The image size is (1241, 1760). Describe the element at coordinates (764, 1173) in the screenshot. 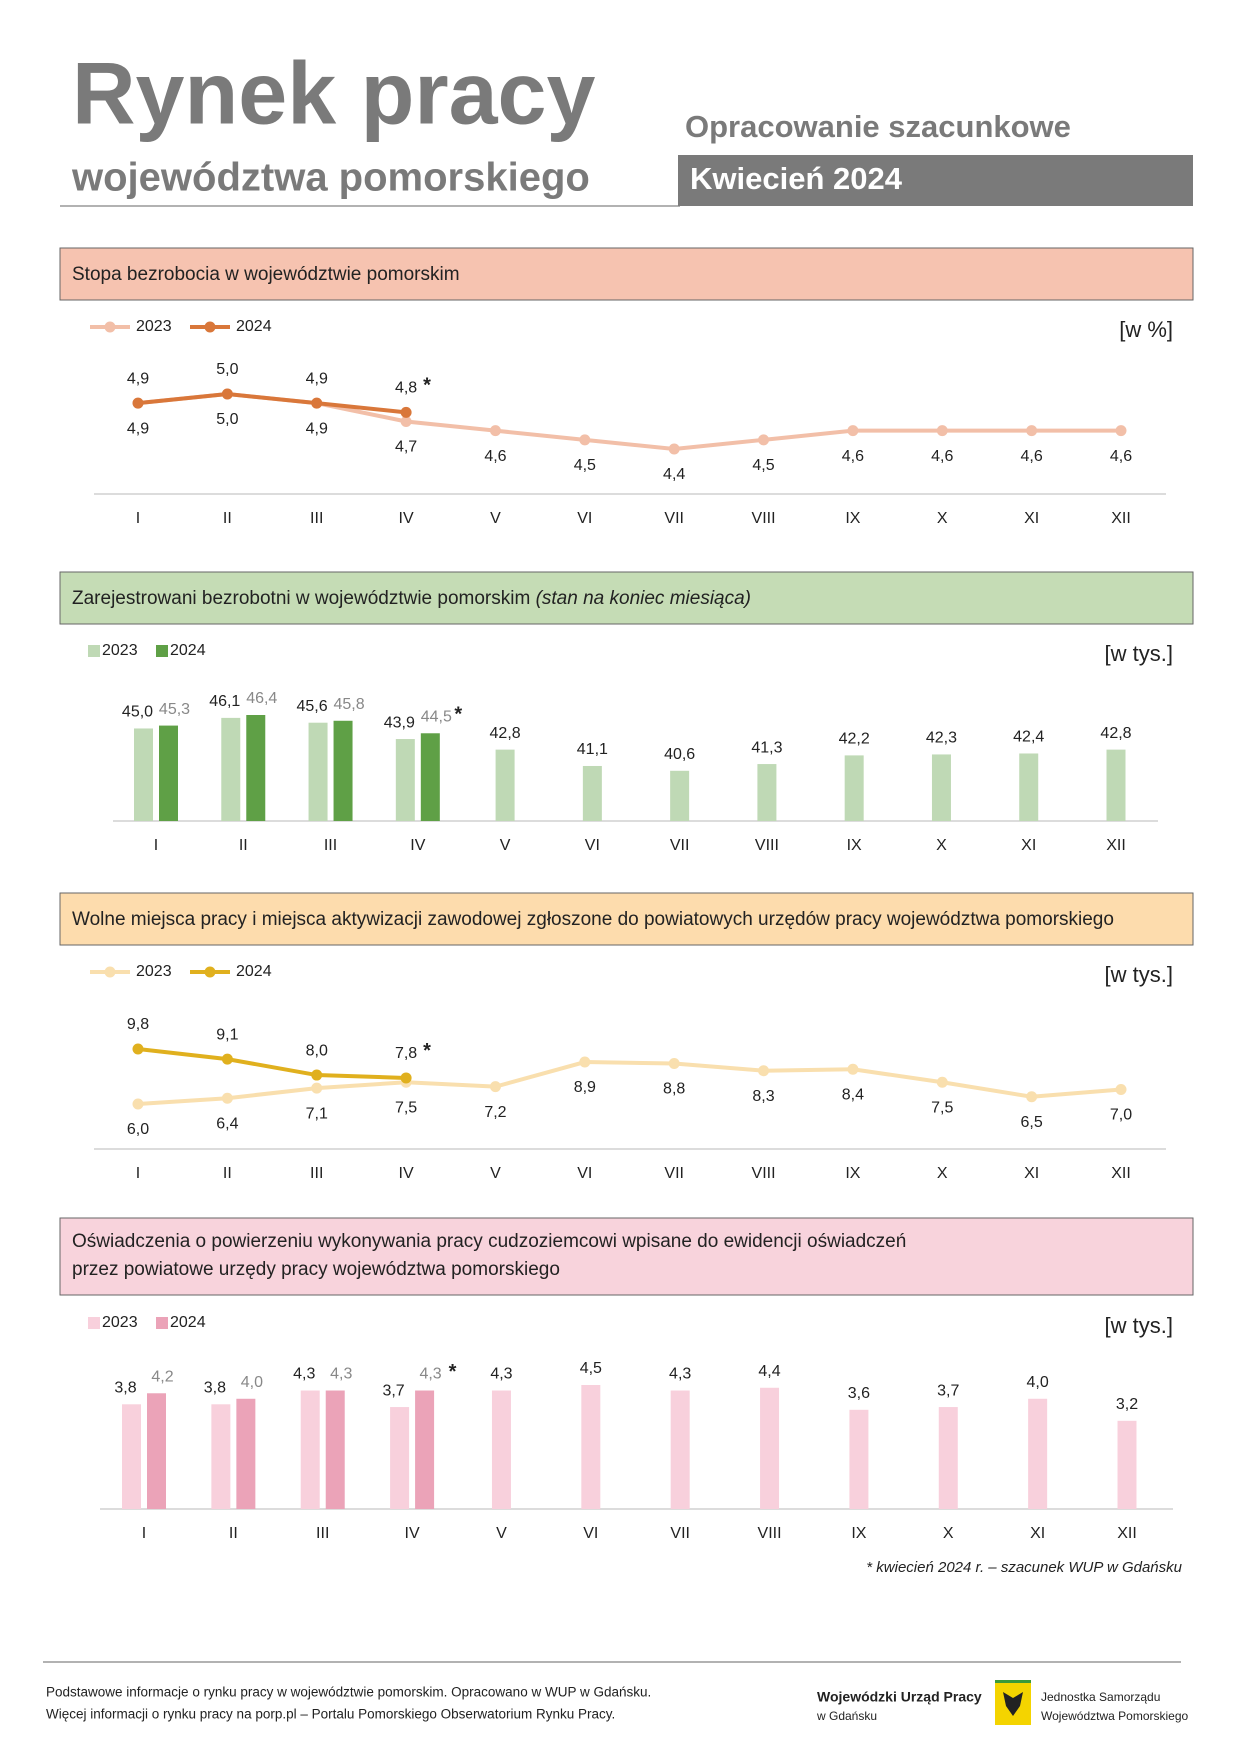

I see `x-tick-label: VIII` at that location.